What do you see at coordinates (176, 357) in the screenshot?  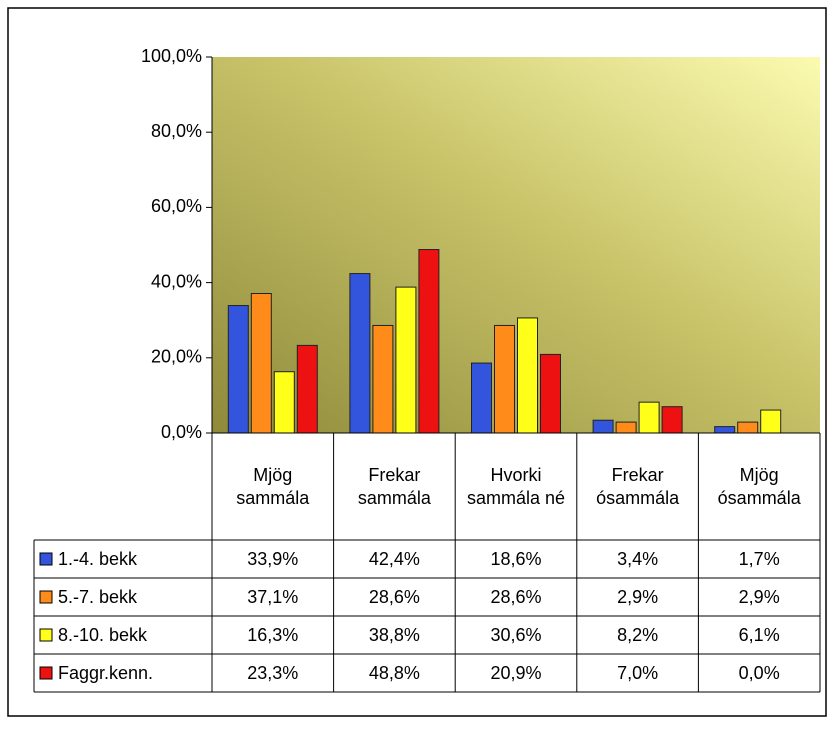 I see `y-tick-label: 20,0%` at bounding box center [176, 357].